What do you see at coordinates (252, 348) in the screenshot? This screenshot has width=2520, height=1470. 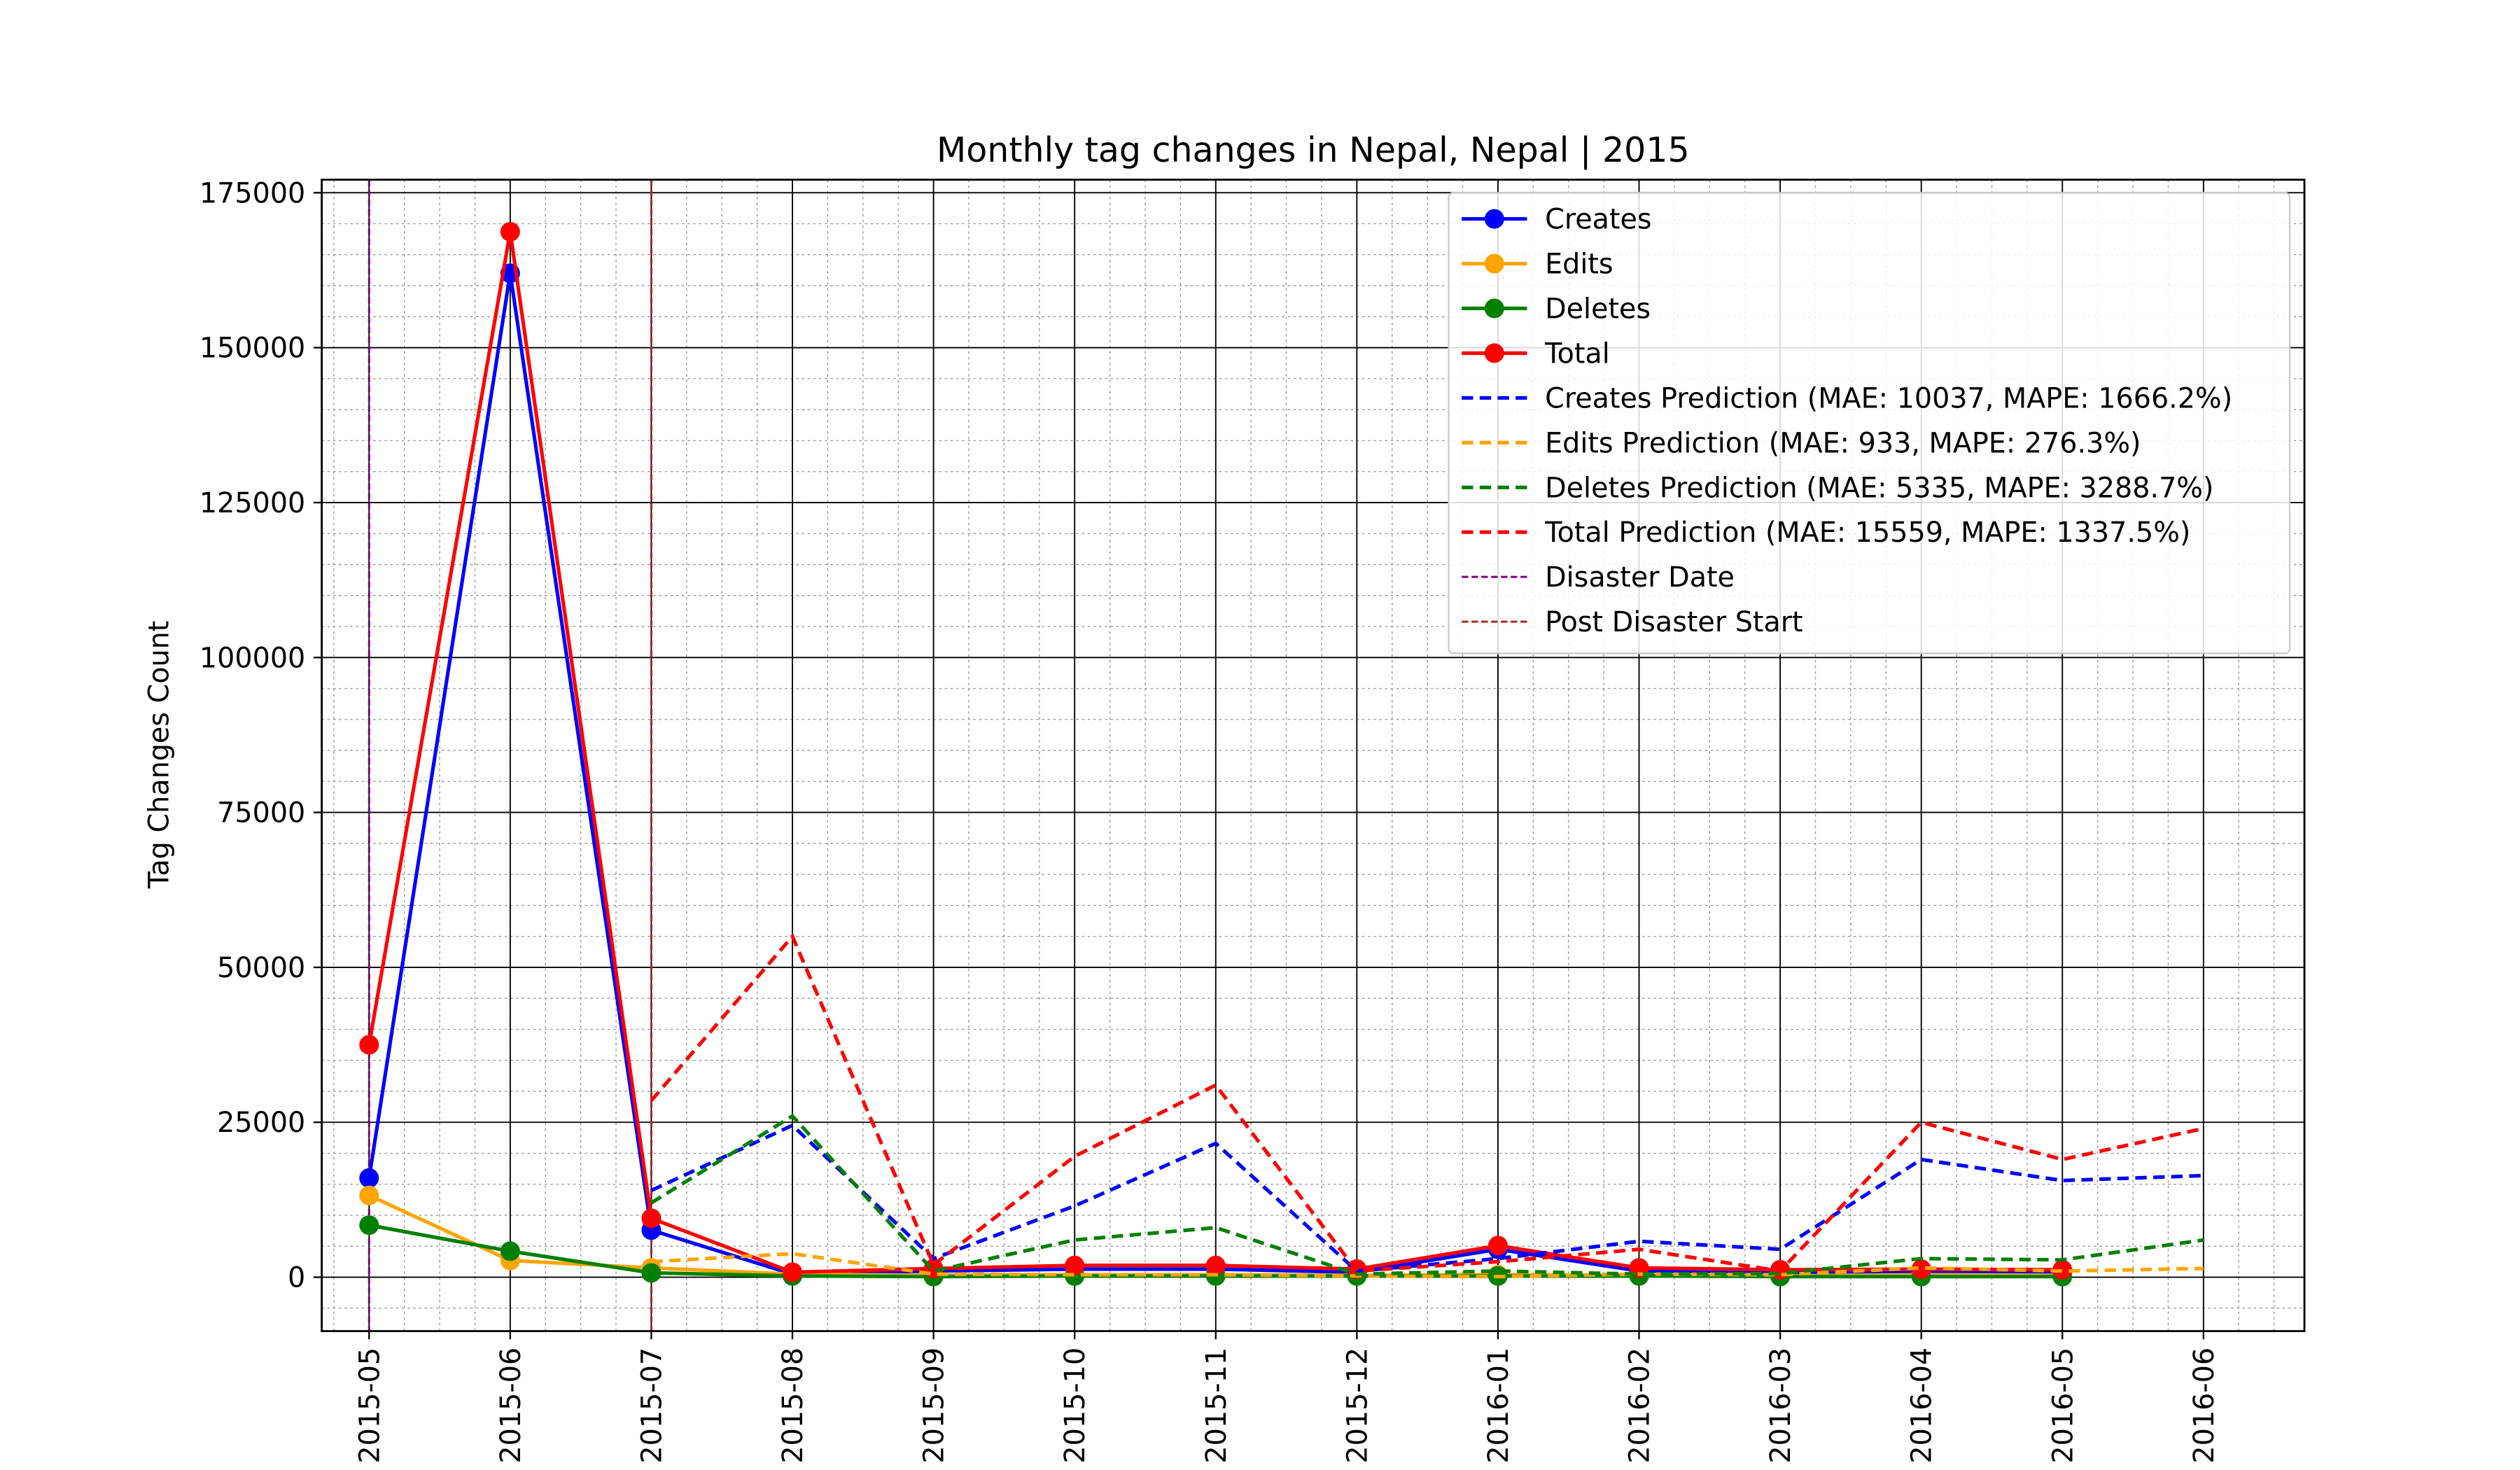 I see `y-tick-label: 150000` at bounding box center [252, 348].